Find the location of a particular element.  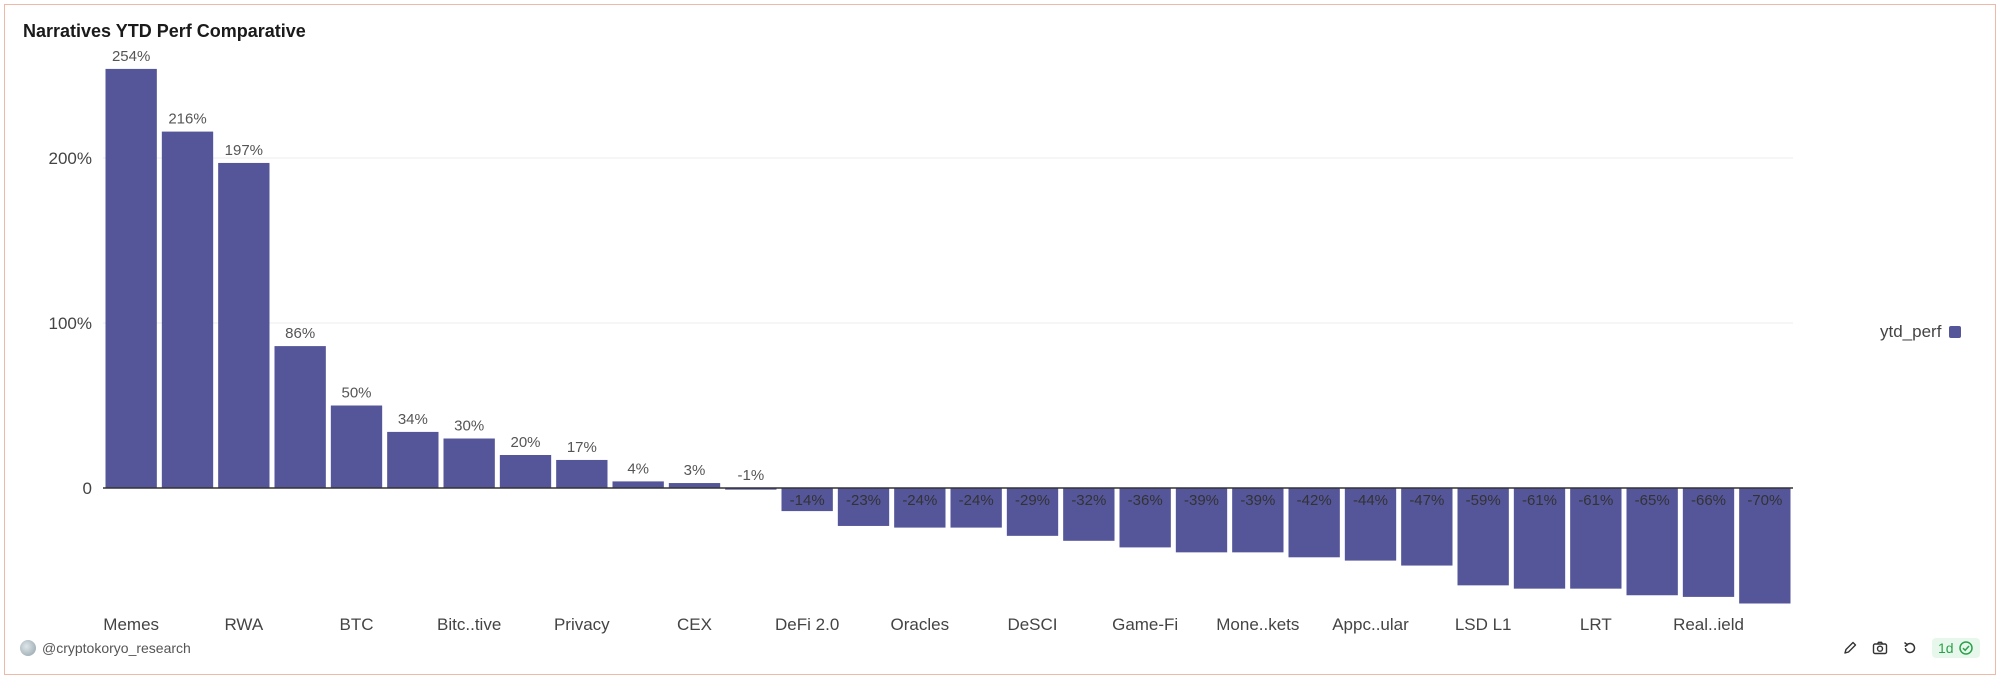

data-label: 197% is located at coordinates (244, 150).